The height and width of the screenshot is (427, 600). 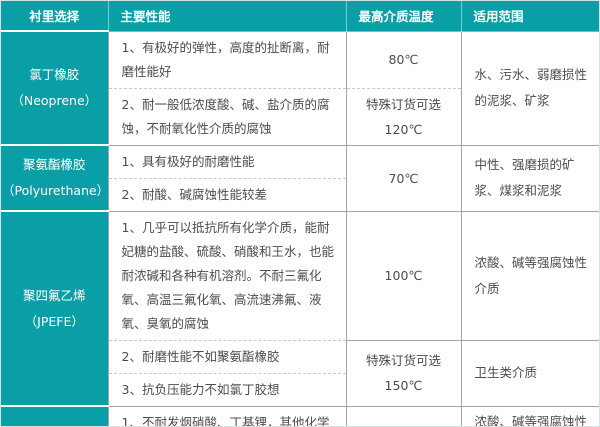 What do you see at coordinates (530, 372) in the screenshot?
I see `range-cell: 卫生类介质` at bounding box center [530, 372].